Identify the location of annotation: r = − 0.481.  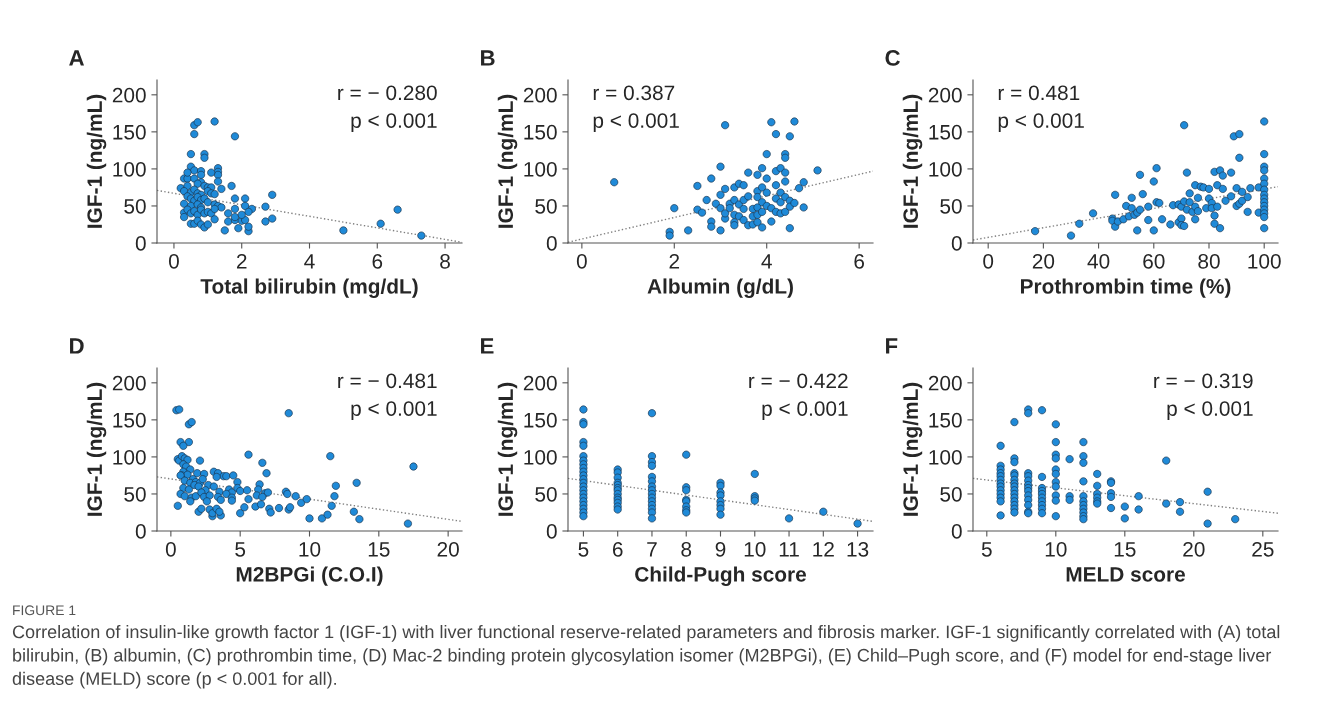
(387, 381).